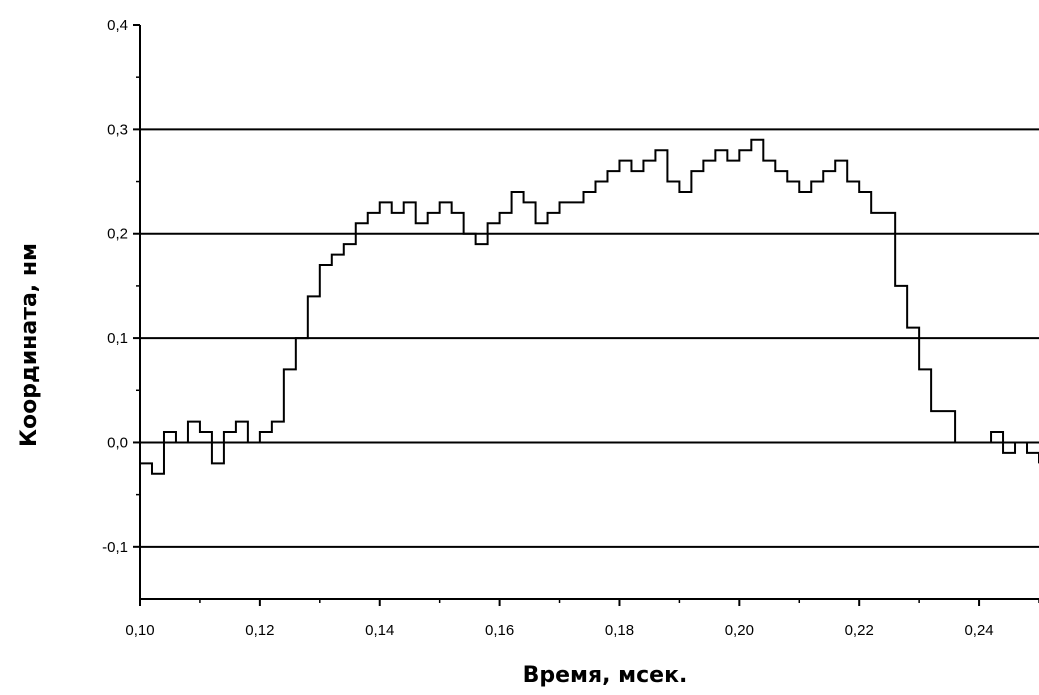 The height and width of the screenshot is (695, 1039). What do you see at coordinates (29, 345) in the screenshot?
I see `y-axis-title: Координата, нм` at bounding box center [29, 345].